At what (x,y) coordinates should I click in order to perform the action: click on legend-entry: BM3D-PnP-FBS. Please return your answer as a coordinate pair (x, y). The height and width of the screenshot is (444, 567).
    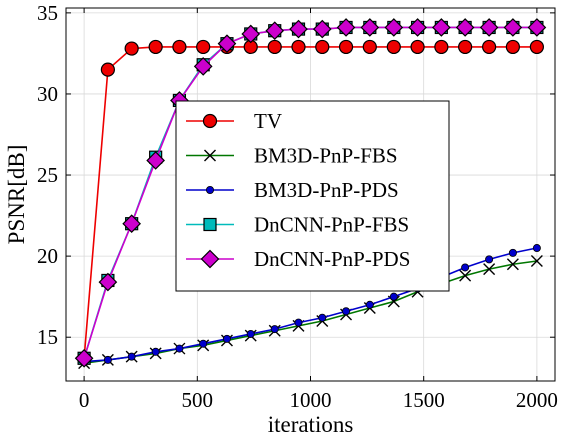
    Looking at the image, I should click on (292, 156).